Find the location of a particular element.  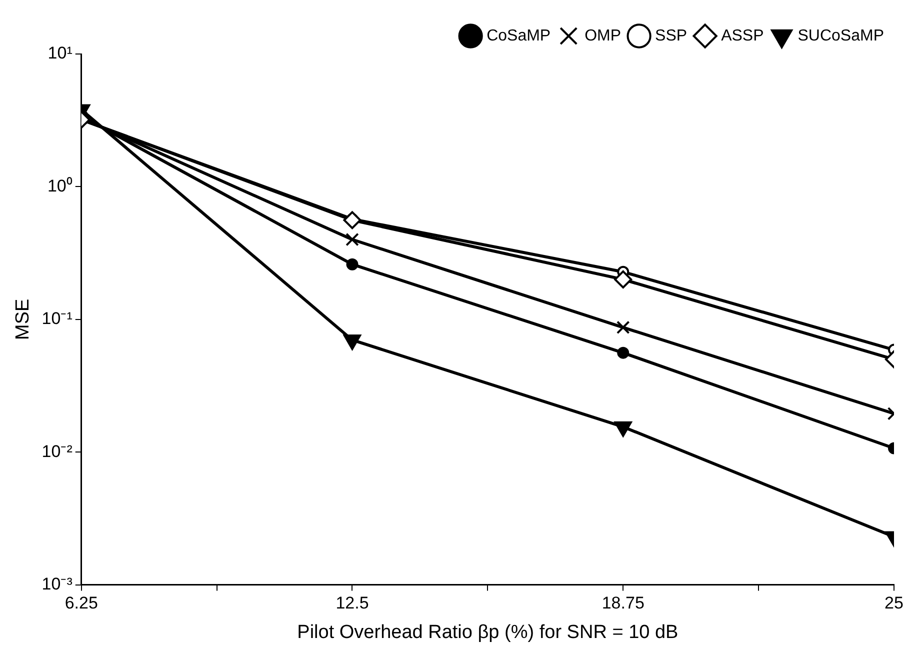

y-tick-label: 10⁰ is located at coordinates (59, 186).